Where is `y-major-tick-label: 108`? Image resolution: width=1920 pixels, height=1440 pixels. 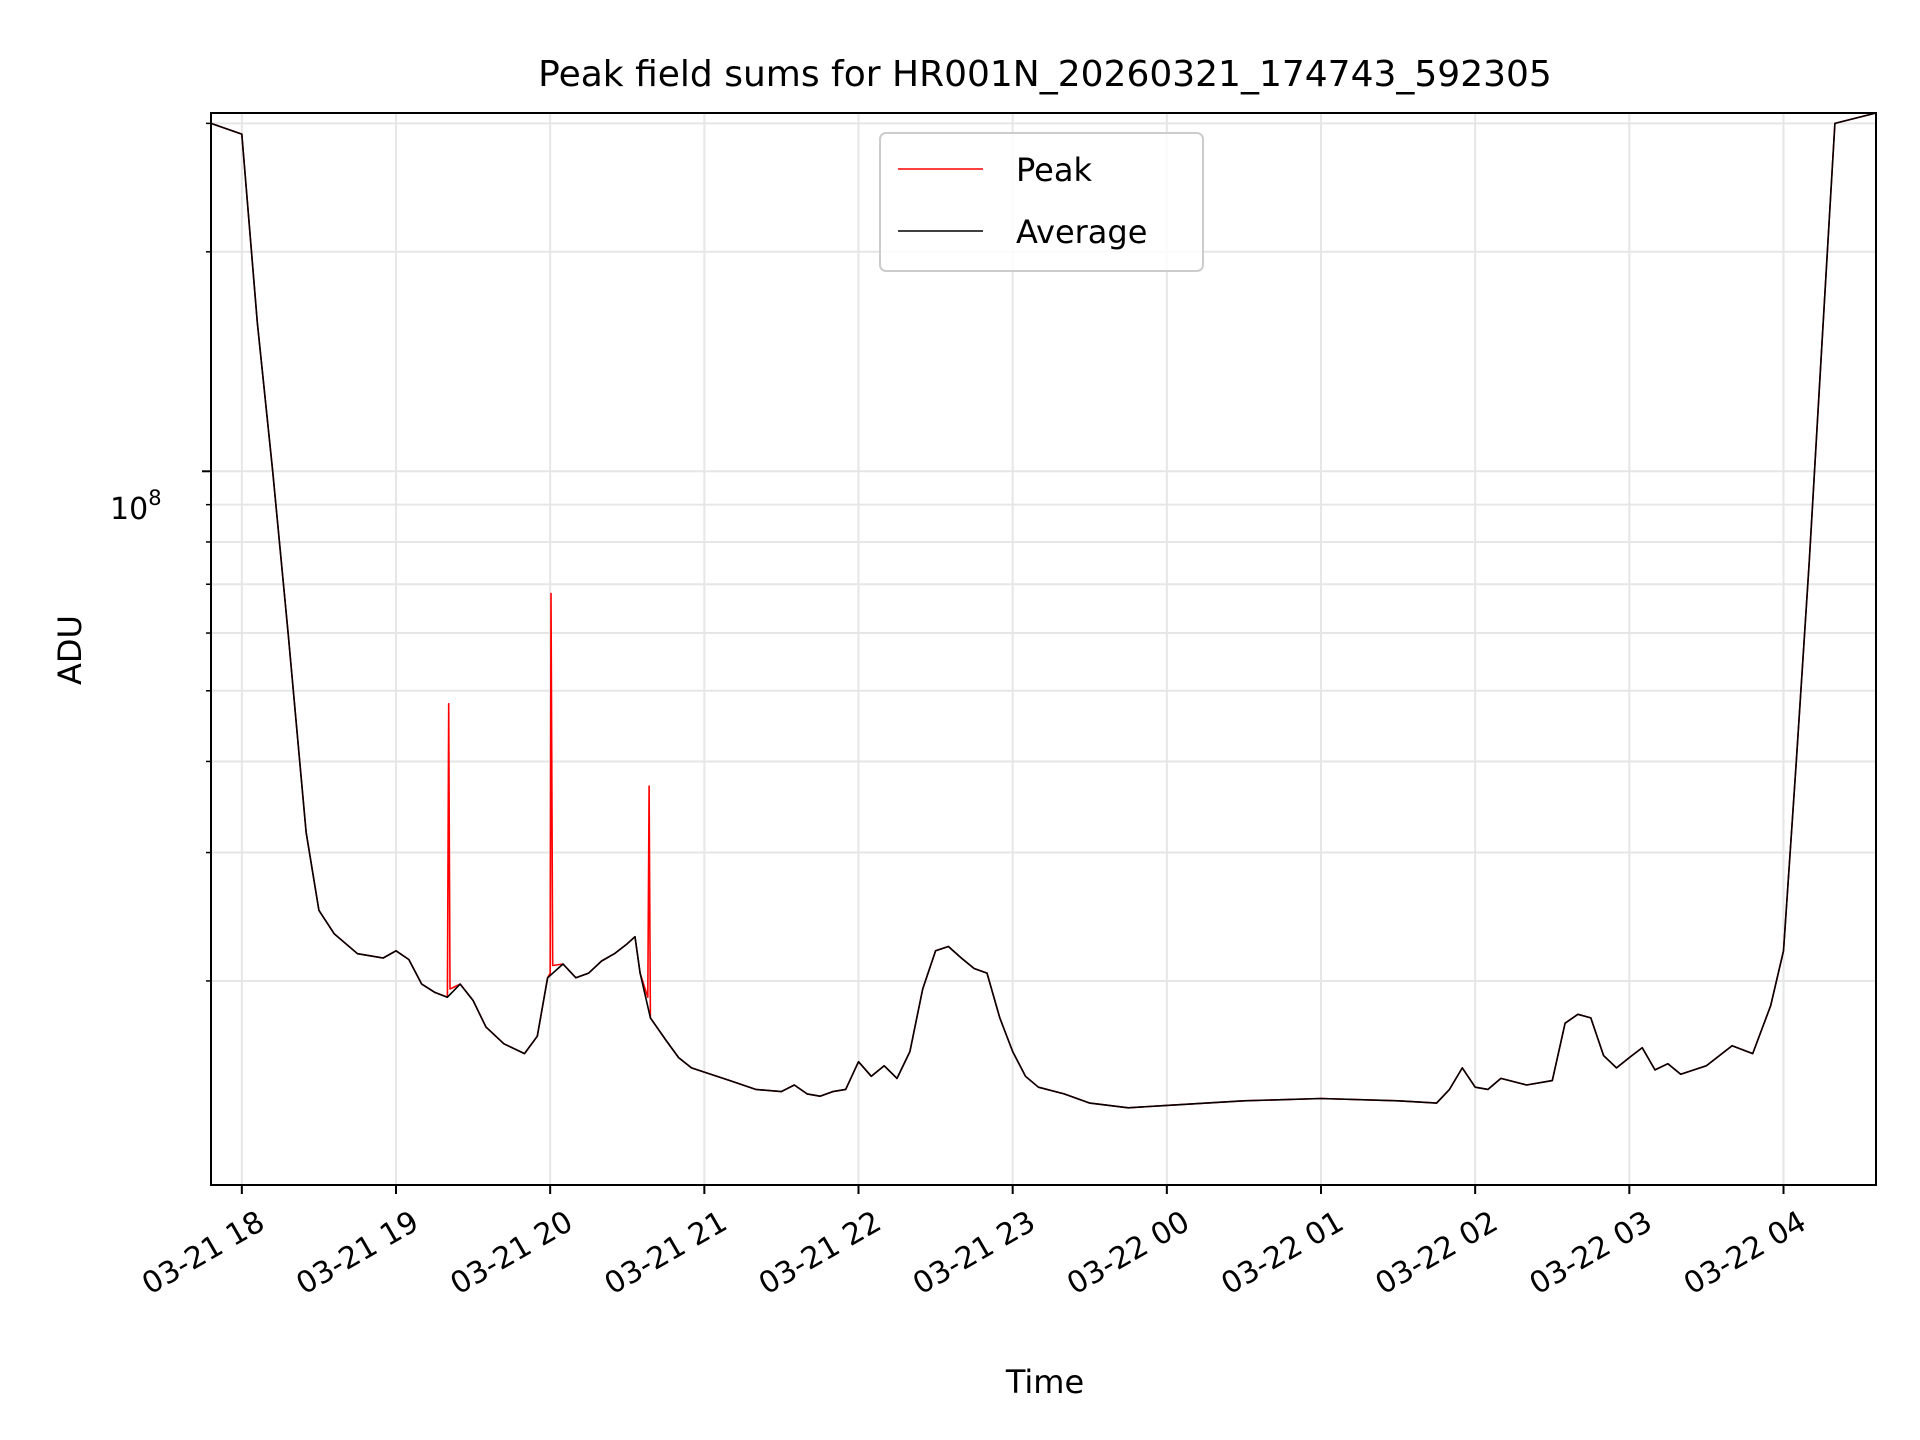
y-major-tick-label: 108 is located at coordinates (136, 506).